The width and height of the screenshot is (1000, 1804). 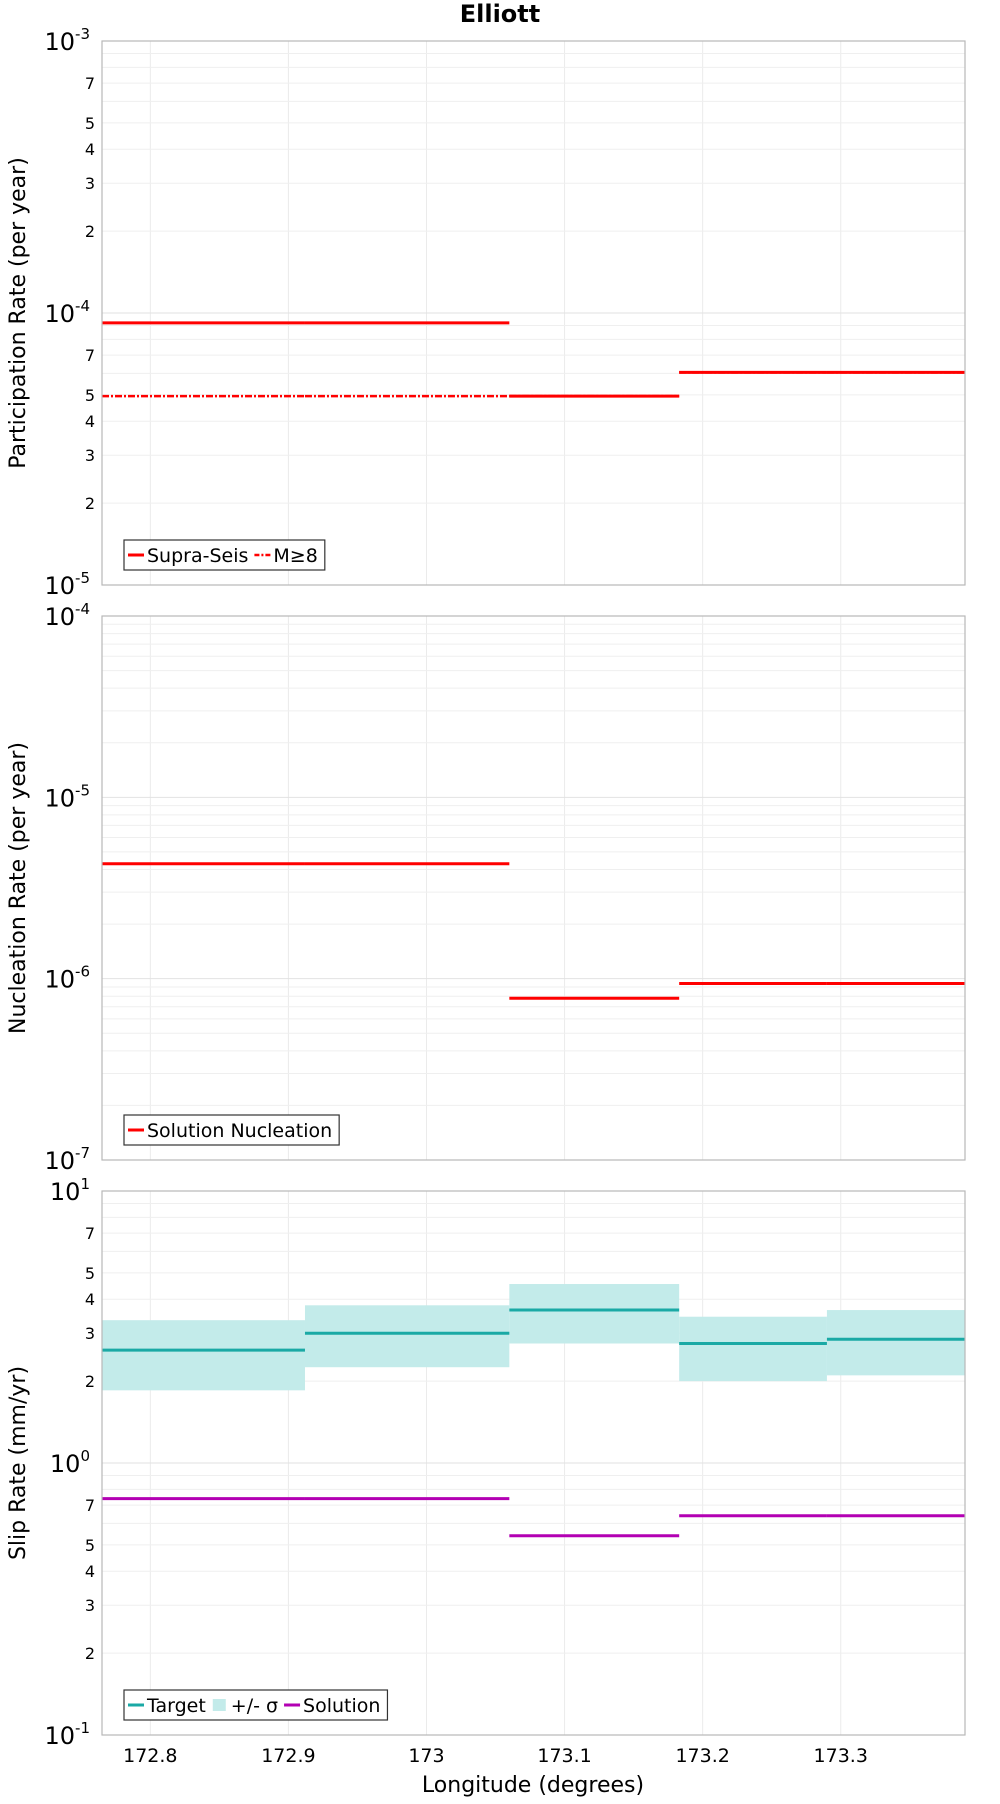 I want to click on x-tick-label: 173.2, so click(x=702, y=1756).